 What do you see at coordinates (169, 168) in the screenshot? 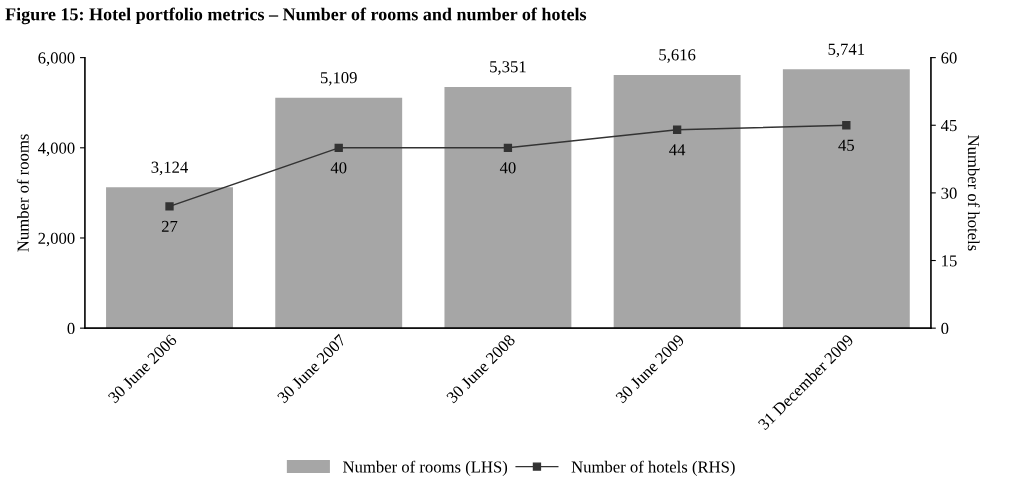
I see `data-label: 3,124` at bounding box center [169, 168].